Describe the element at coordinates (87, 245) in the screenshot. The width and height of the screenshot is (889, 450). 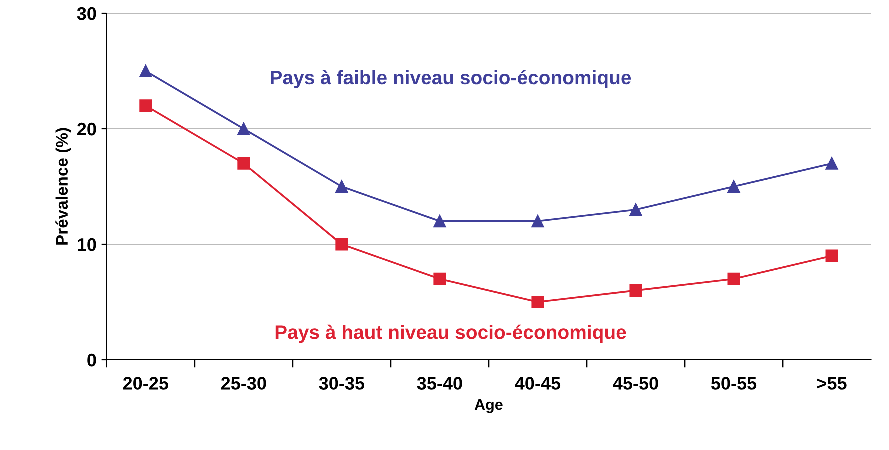
I see `y-tick-label: 10` at that location.